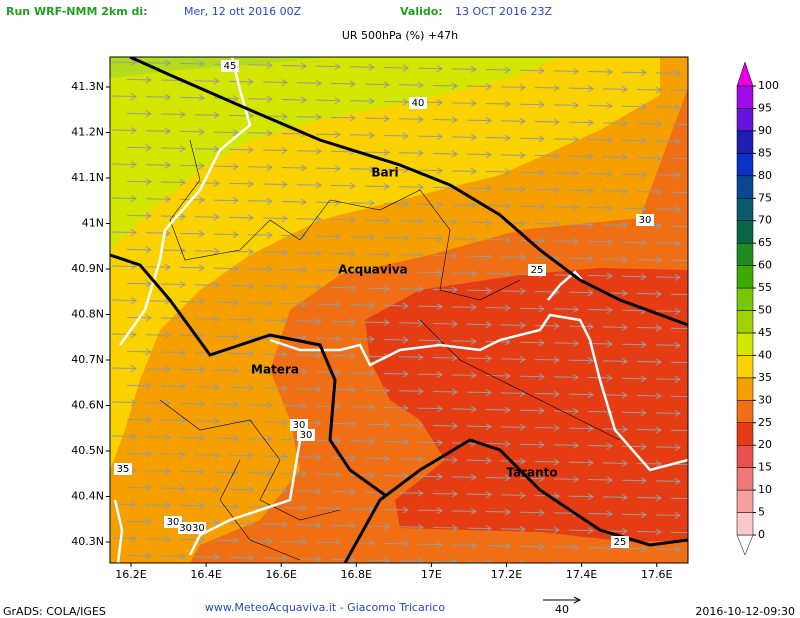 Image resolution: width=800 pixels, height=618 pixels. Describe the element at coordinates (205, 574) in the screenshot. I see `lon-label: 16.4E` at that location.